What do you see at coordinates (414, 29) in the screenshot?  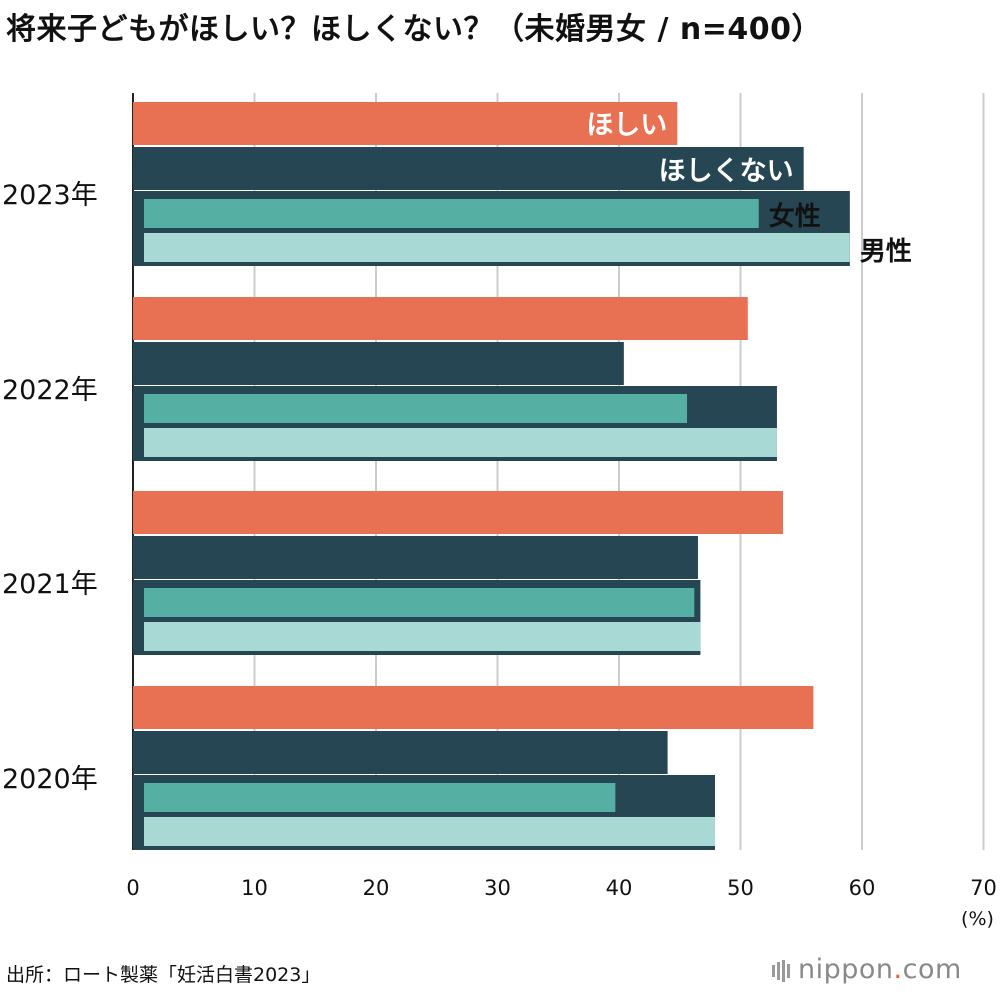 I see `chart-title: 将来子どもがほしい？ほしくない？（未婚男女 / n=400）` at bounding box center [414, 29].